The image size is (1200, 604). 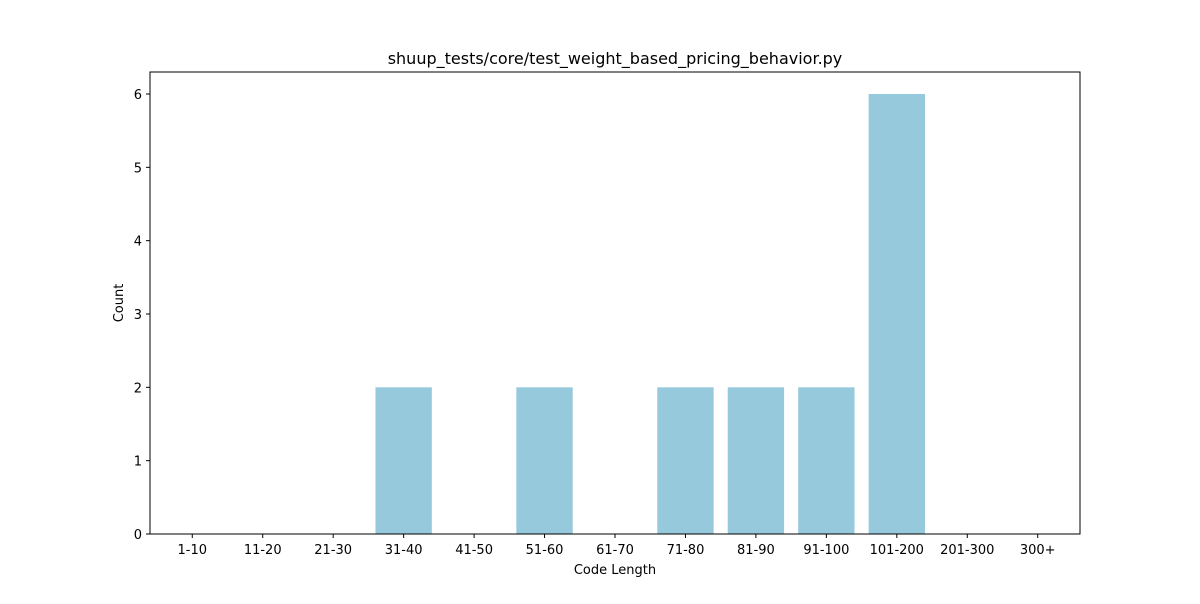 What do you see at coordinates (263, 550) in the screenshot?
I see `x-tick-label: 11-20` at bounding box center [263, 550].